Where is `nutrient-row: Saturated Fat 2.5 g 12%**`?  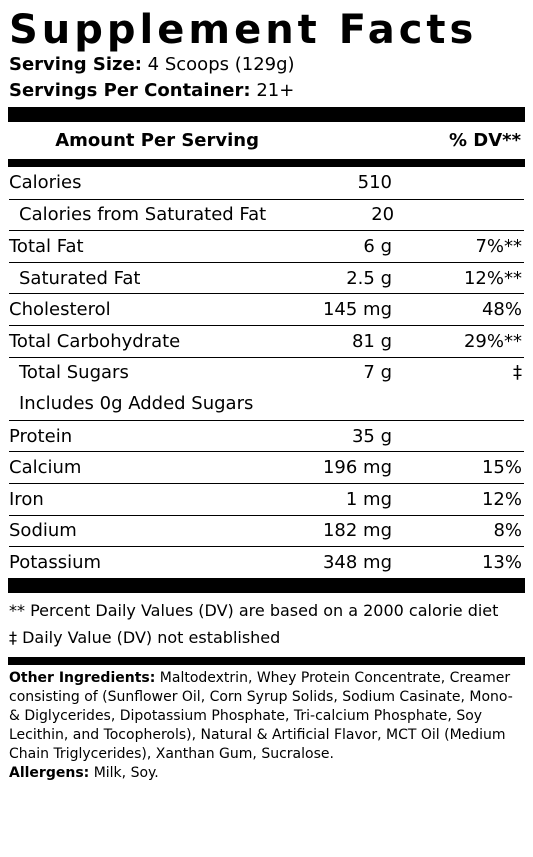
nutrient-row: Saturated Fat 2.5 g 12%** is located at coordinates (266, 277).